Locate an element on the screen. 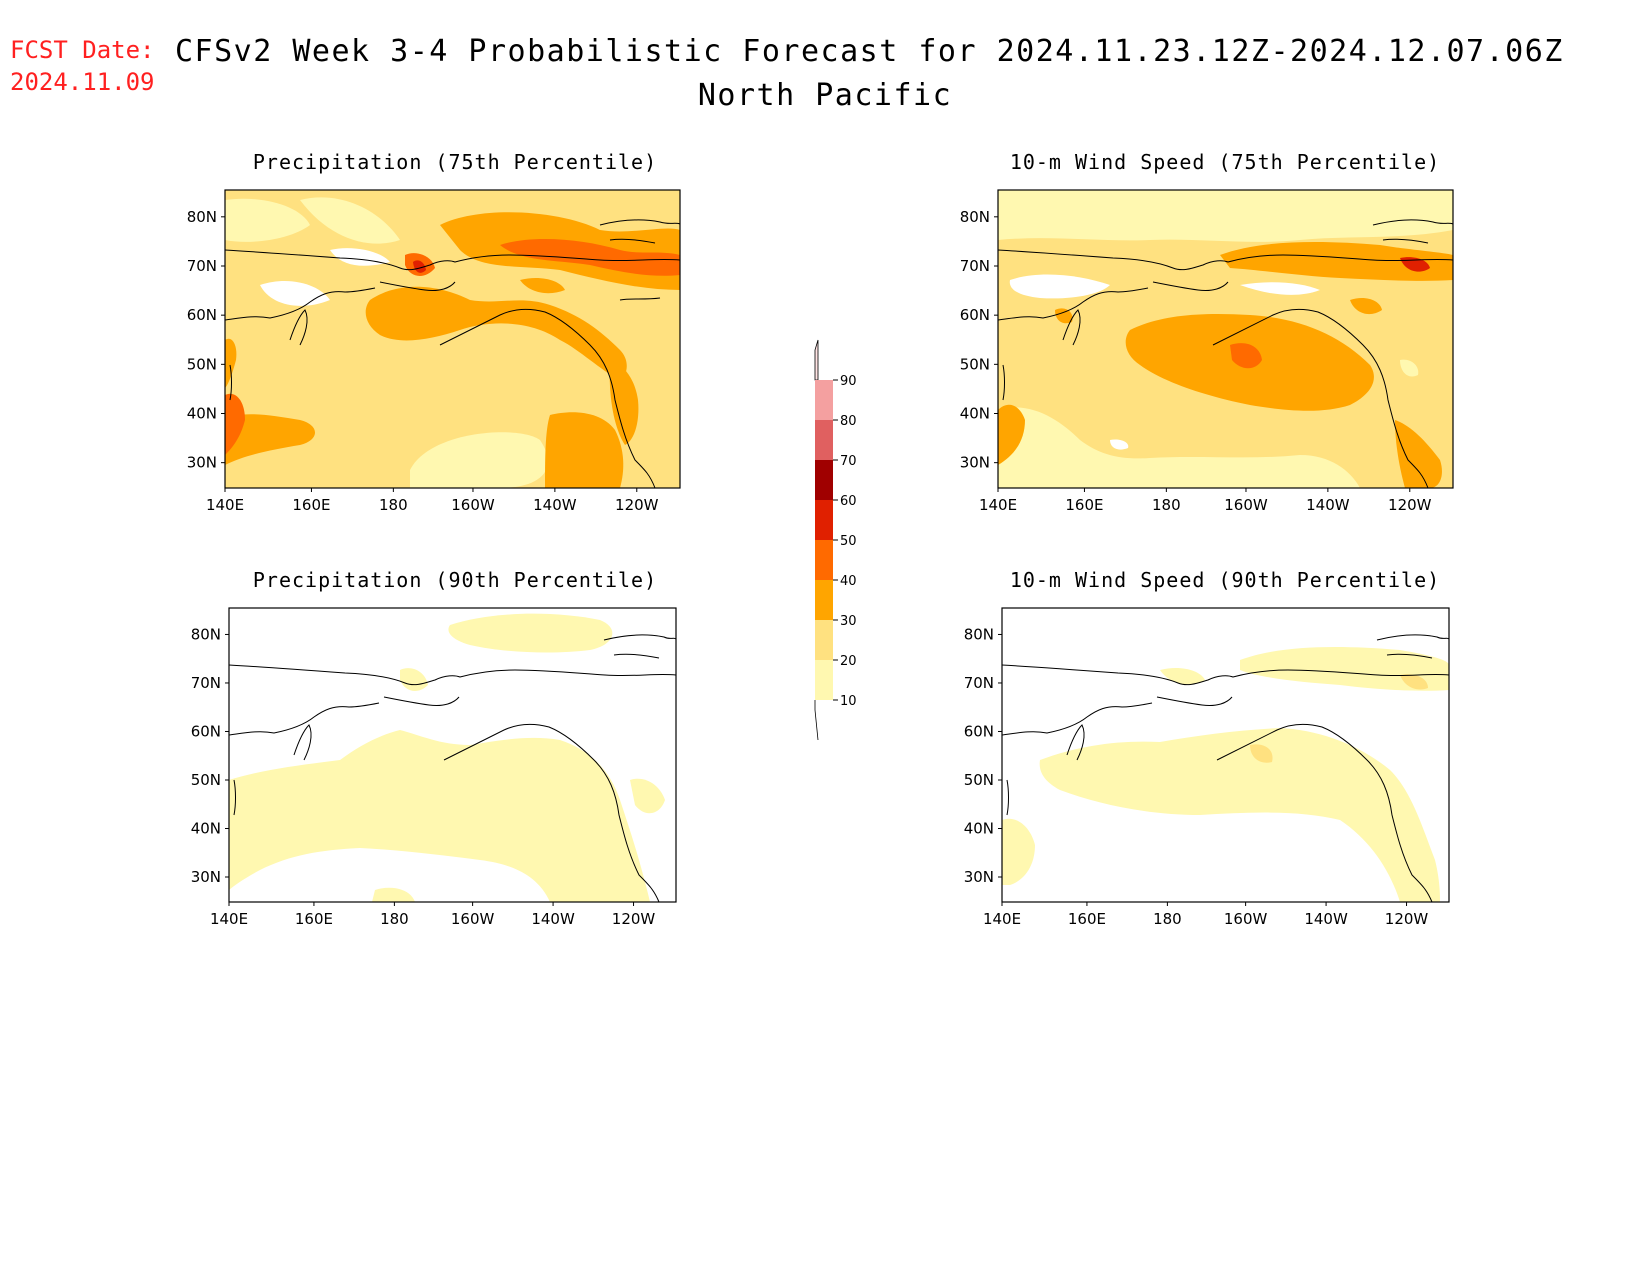 The width and height of the screenshot is (1650, 1275). panel-title-precip-75: Precipitation (75th Percentile) is located at coordinates (455, 162).